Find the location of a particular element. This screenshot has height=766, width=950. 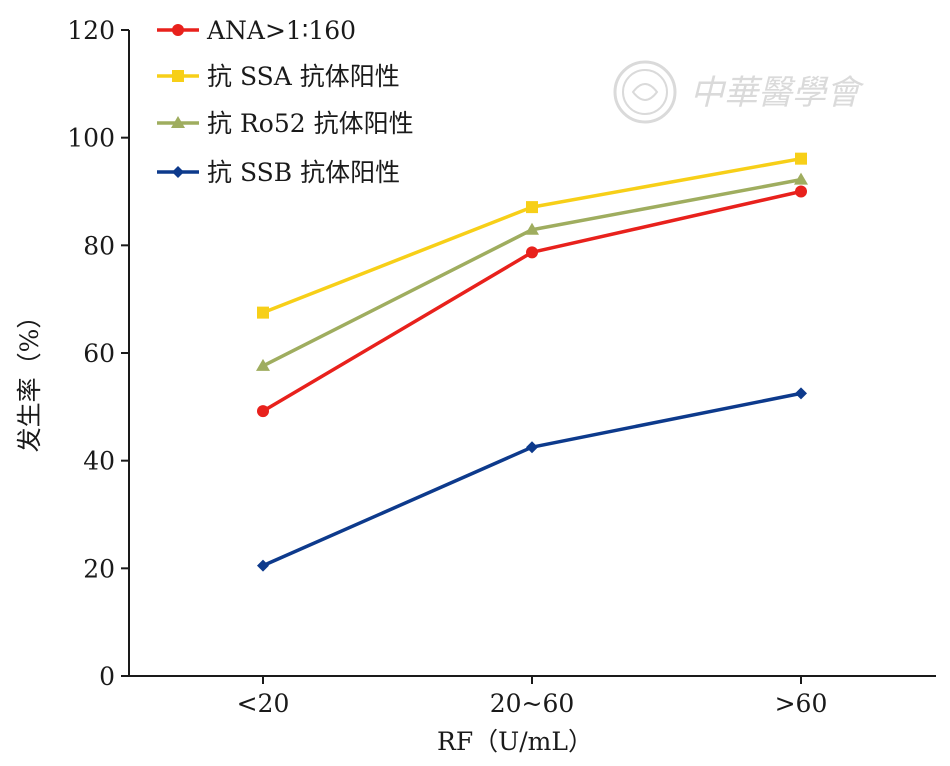

y-tick-label: 60 is located at coordinates (99, 353).